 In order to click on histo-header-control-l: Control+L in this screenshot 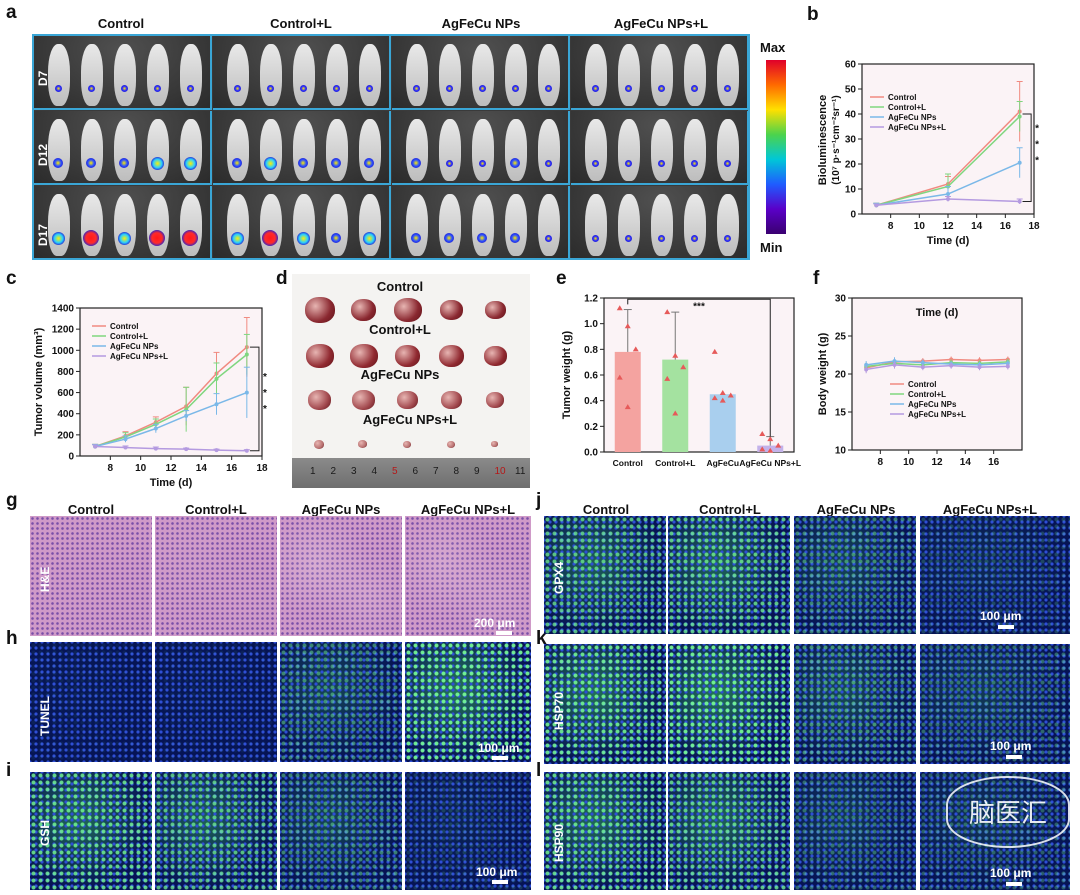, I will do `click(216, 509)`.